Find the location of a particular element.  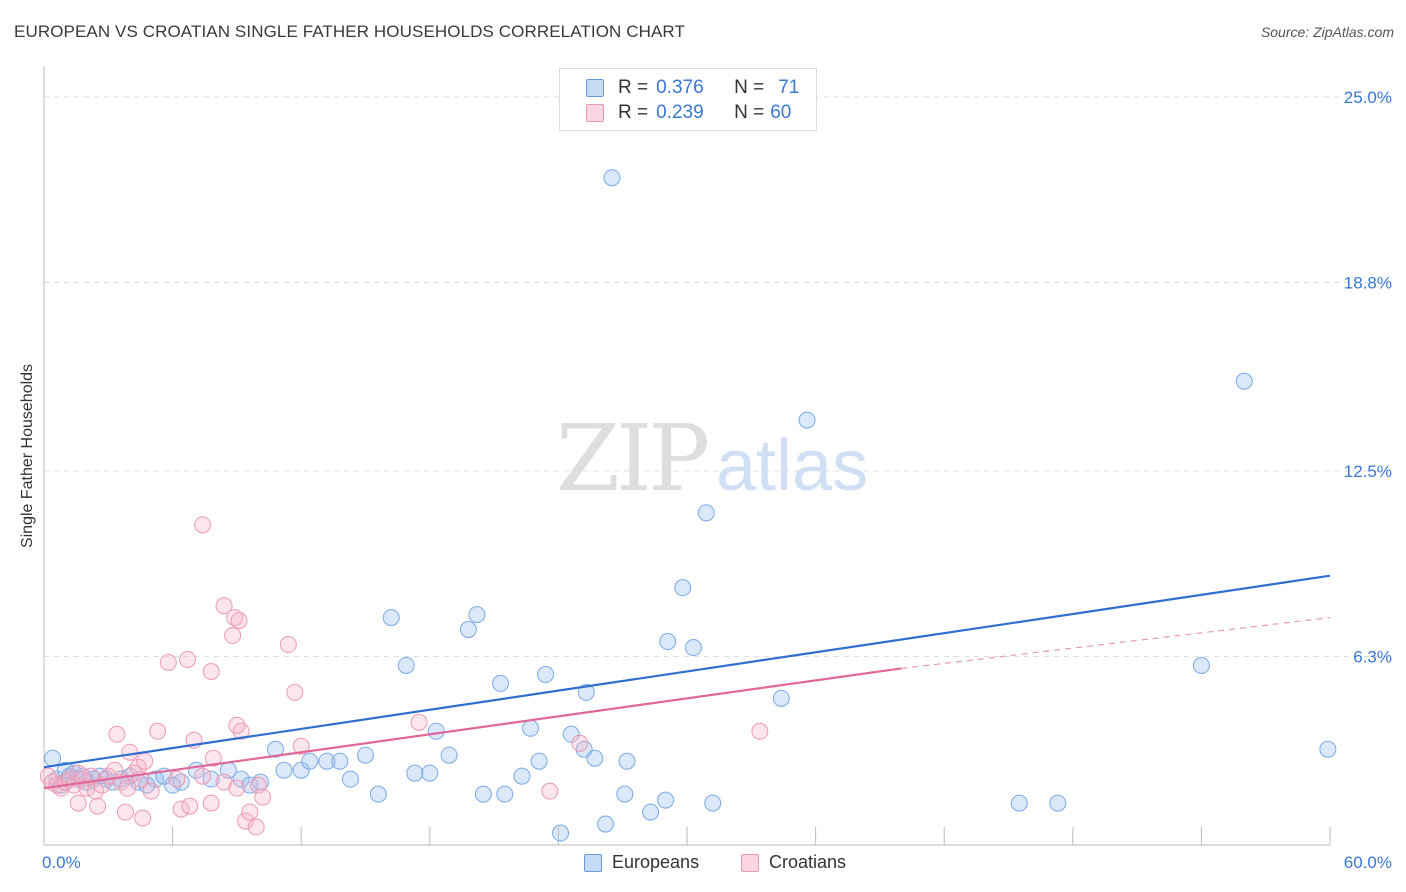

legend-item-croatians: Croatians is located at coordinates (793, 862).